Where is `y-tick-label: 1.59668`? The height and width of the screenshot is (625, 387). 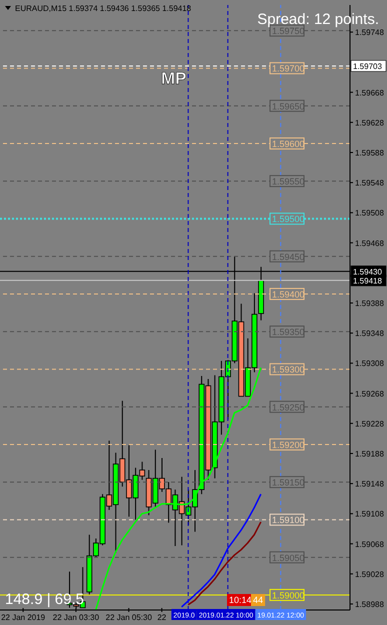 y-tick-label: 1.59668 is located at coordinates (369, 93).